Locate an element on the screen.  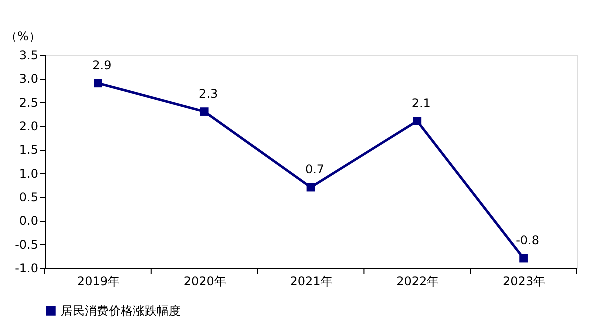
y-tick-label: 0.0 is located at coordinates (28, 221).